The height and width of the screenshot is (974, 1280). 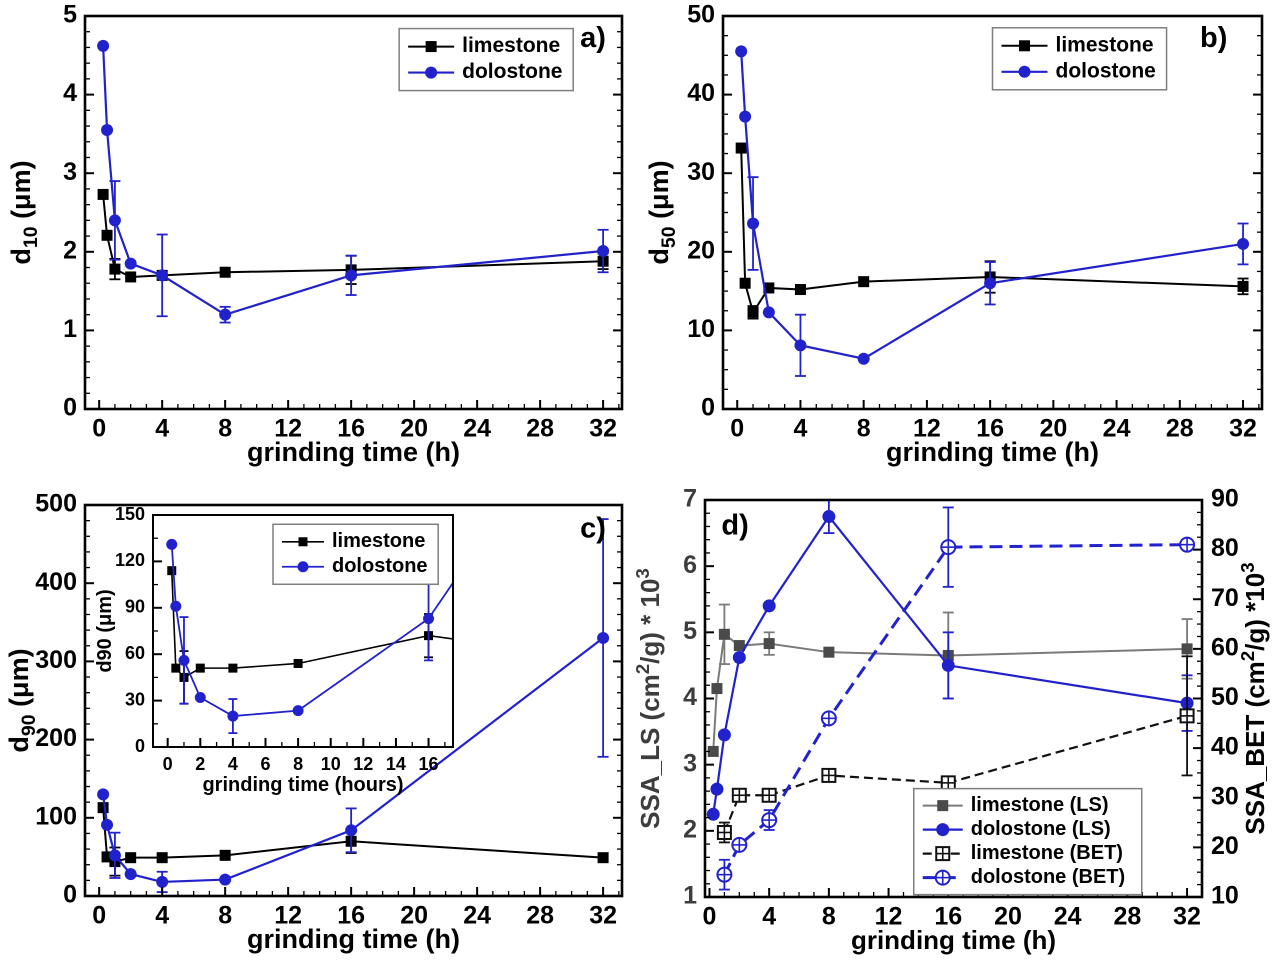 I want to click on svg-text: 8, so click(x=225, y=429).